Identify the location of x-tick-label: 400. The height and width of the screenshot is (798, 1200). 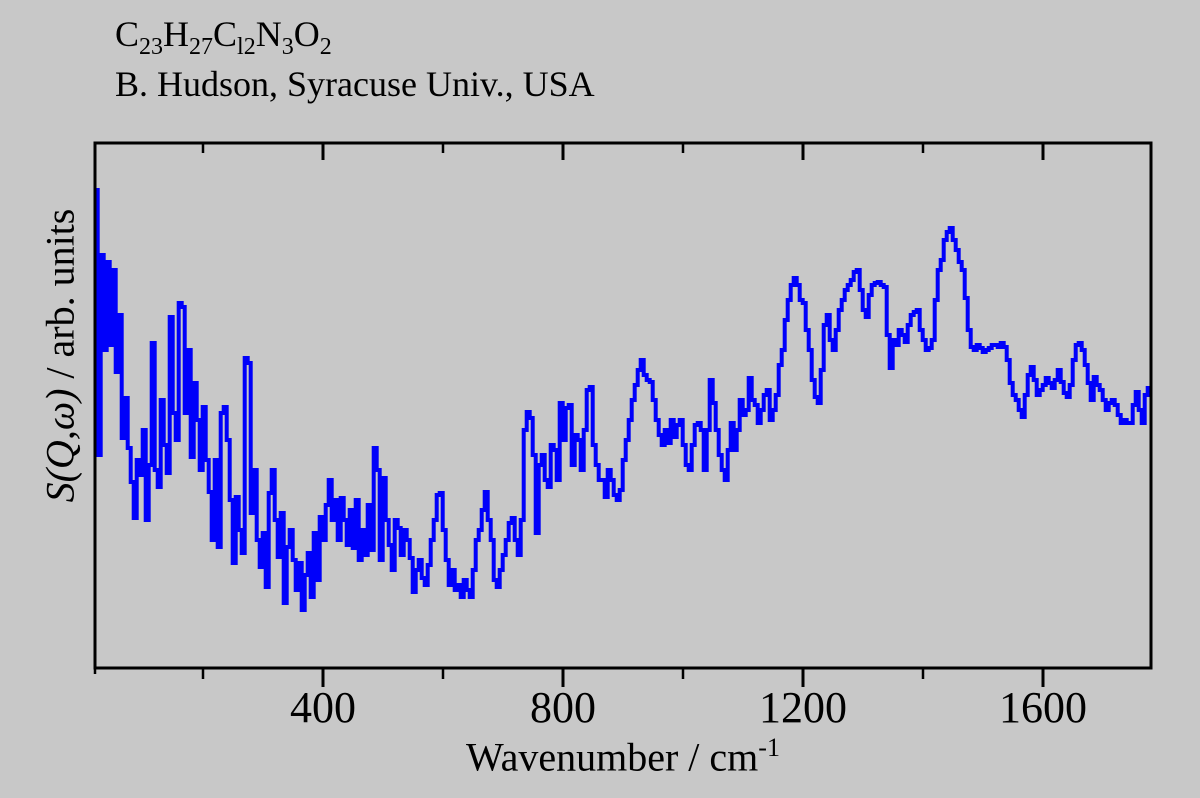
(323, 707).